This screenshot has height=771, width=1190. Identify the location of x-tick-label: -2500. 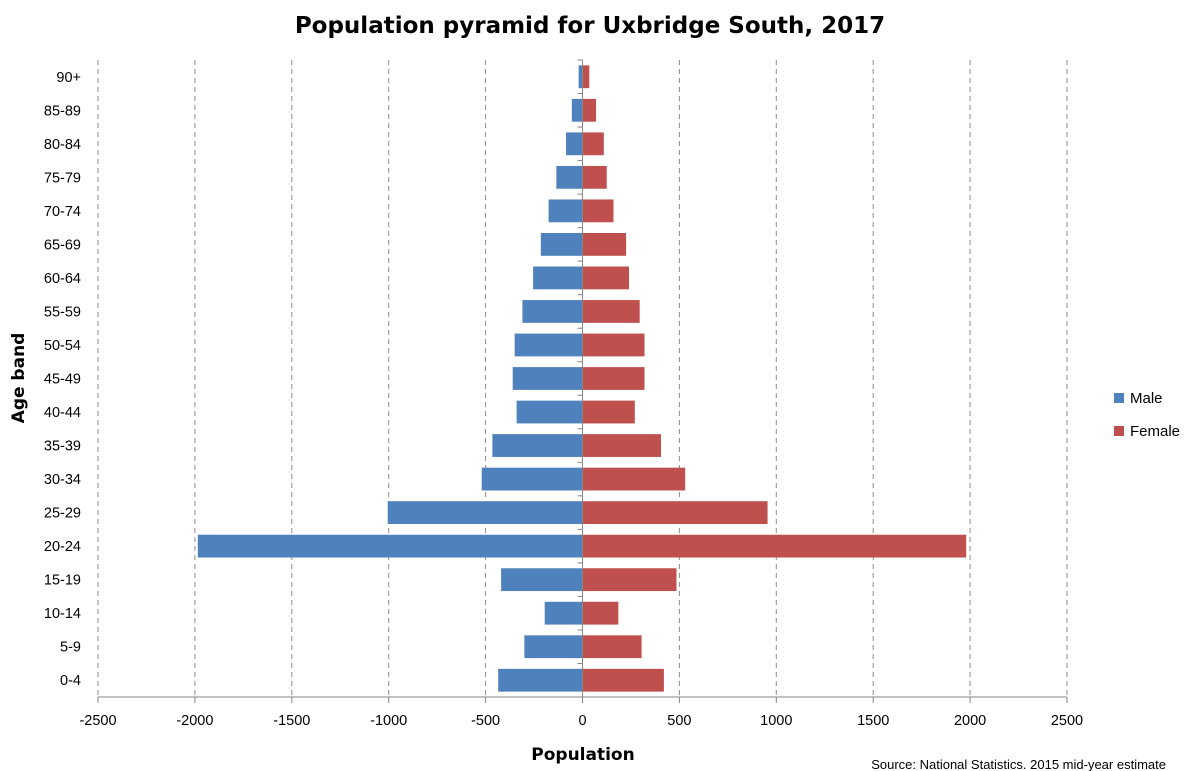
(97, 721).